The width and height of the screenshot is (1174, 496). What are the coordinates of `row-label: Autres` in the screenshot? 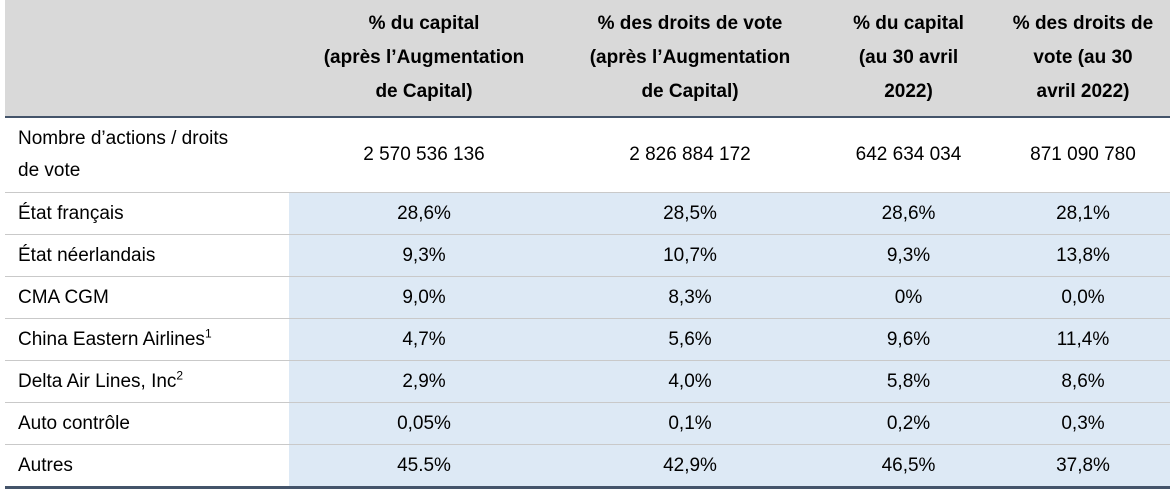 It's located at (147, 466).